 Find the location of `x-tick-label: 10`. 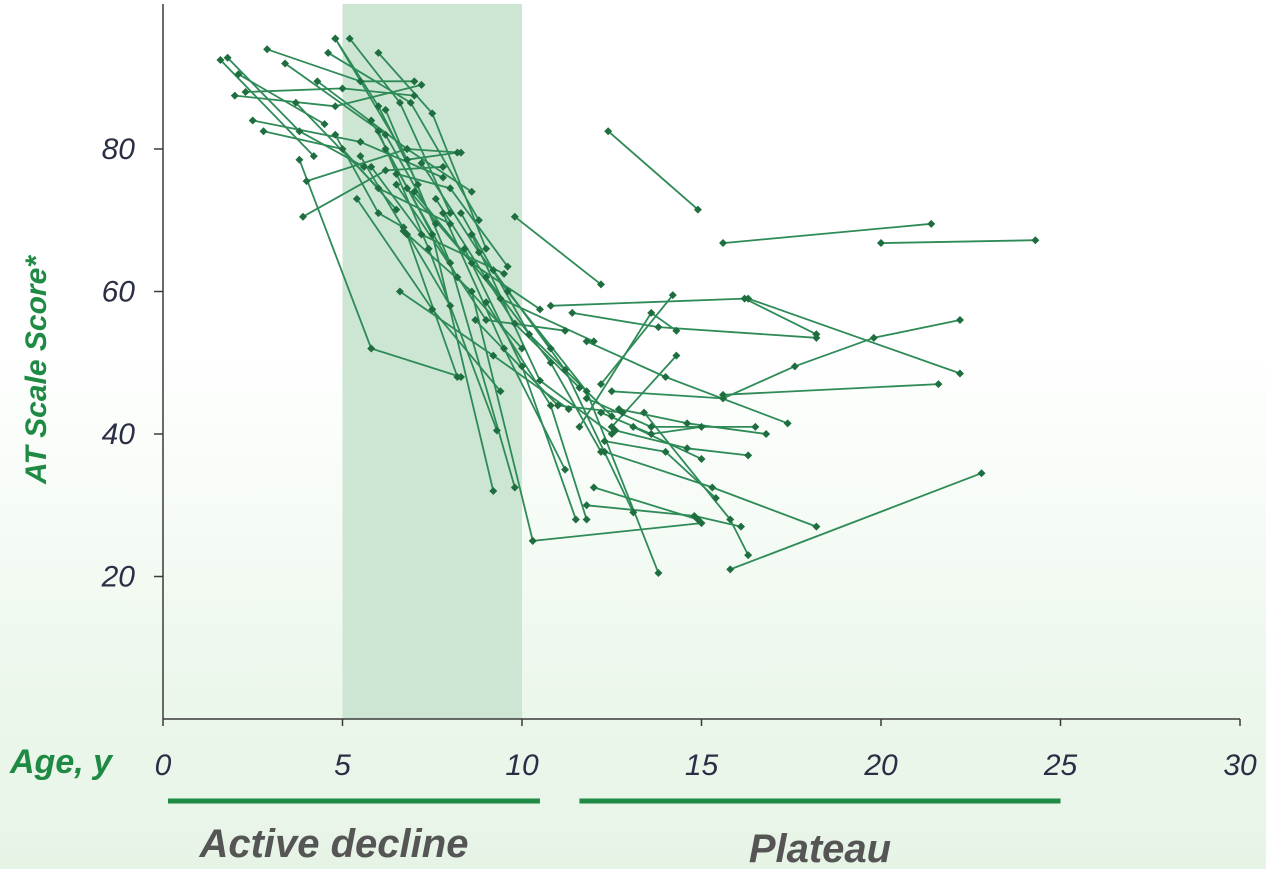

x-tick-label: 10 is located at coordinates (522, 765).